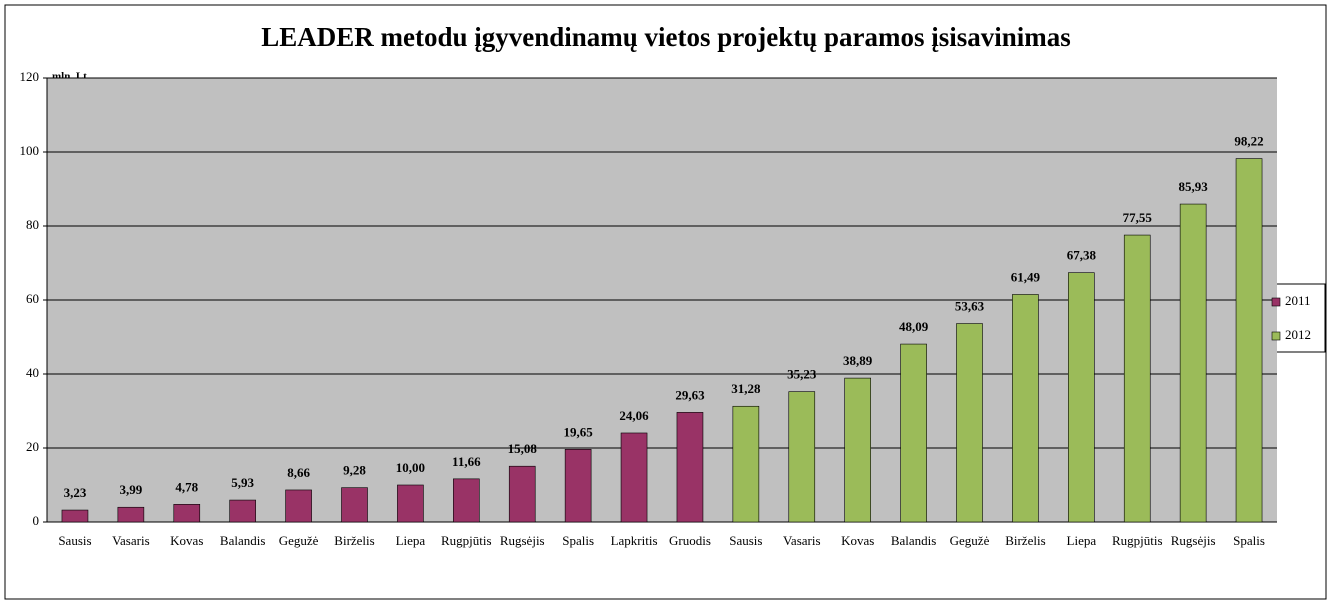 This screenshot has height=605, width=1332. I want to click on data-label: 3,23, so click(75, 492).